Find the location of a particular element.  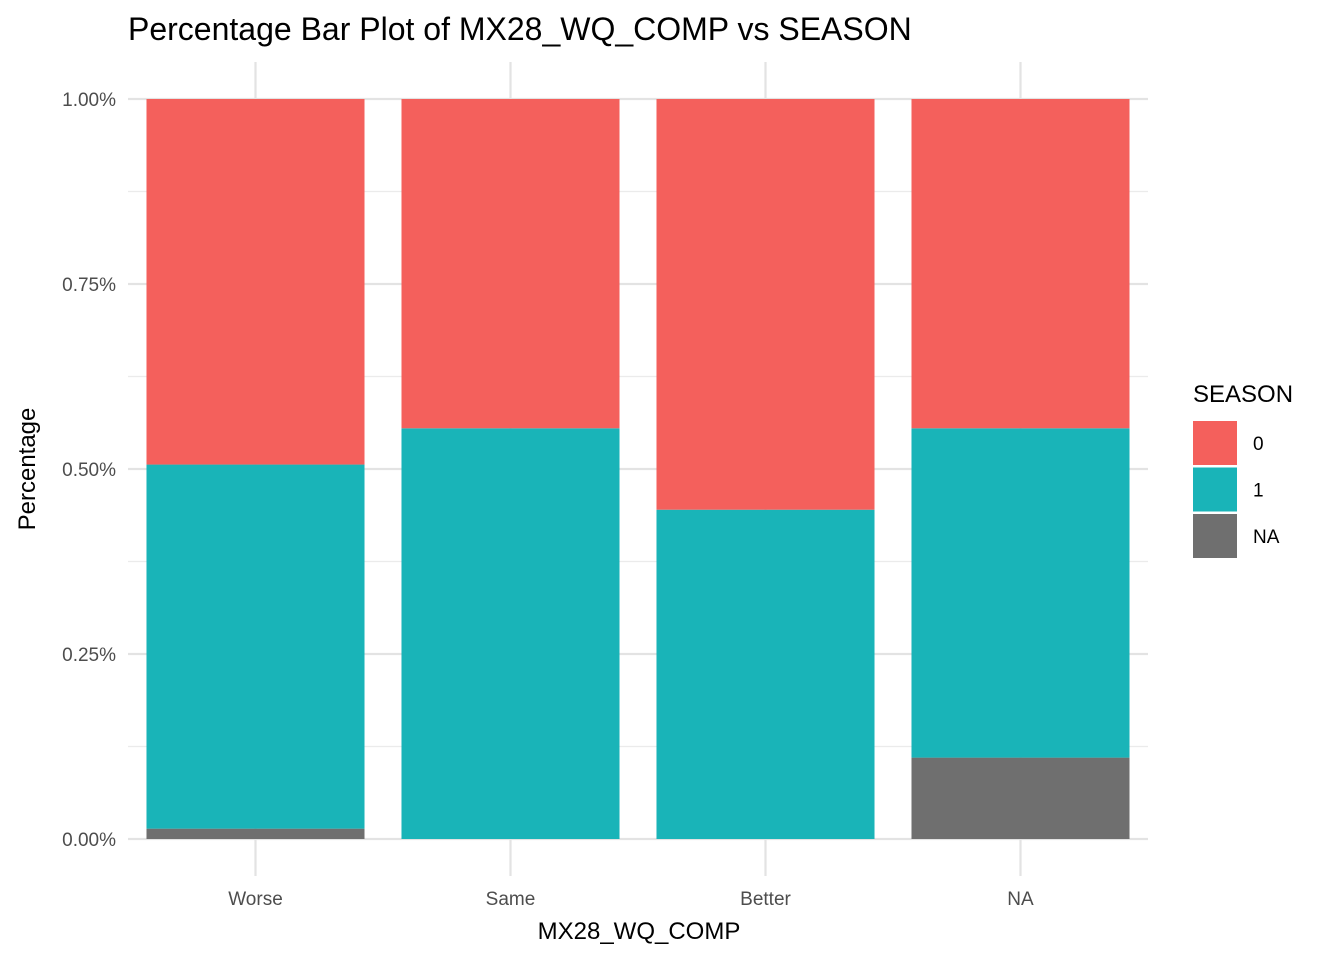

y-axis-title: Percentage is located at coordinates (27, 469).